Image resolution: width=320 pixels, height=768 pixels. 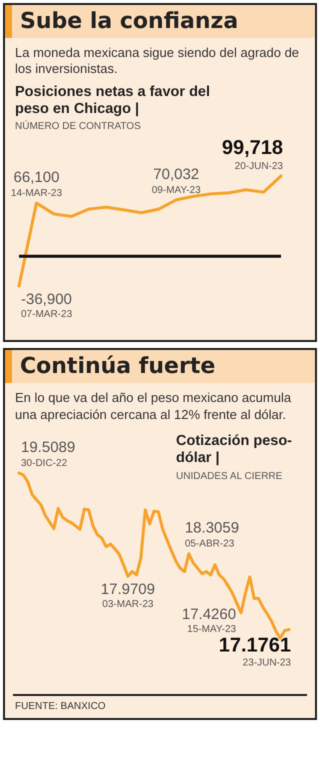 I want to click on chart-title: Continúa fuerte, so click(x=160, y=367).